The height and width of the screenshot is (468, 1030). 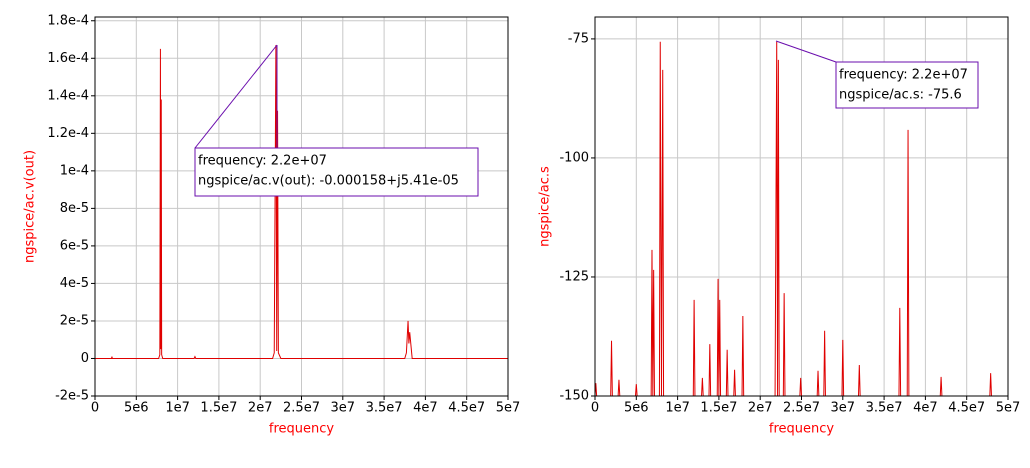 I want to click on y-tick-label: 1.2e-4, so click(x=68, y=133).